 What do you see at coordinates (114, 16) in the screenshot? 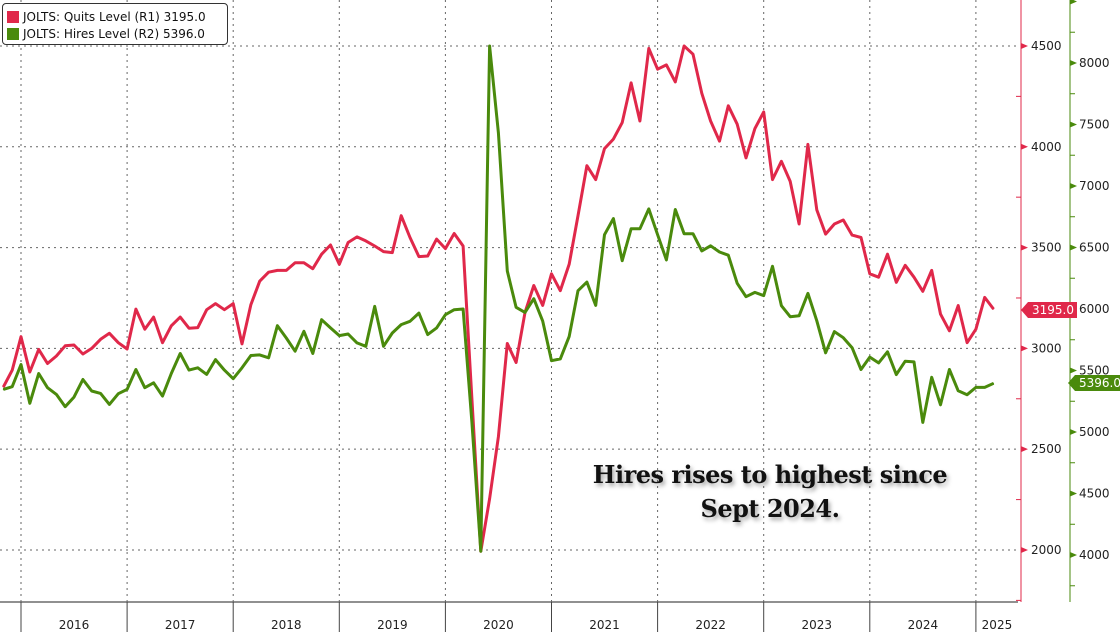
I see `legend-label-quits: JOLTS: Quits Level (R1) 3195.0` at bounding box center [114, 16].